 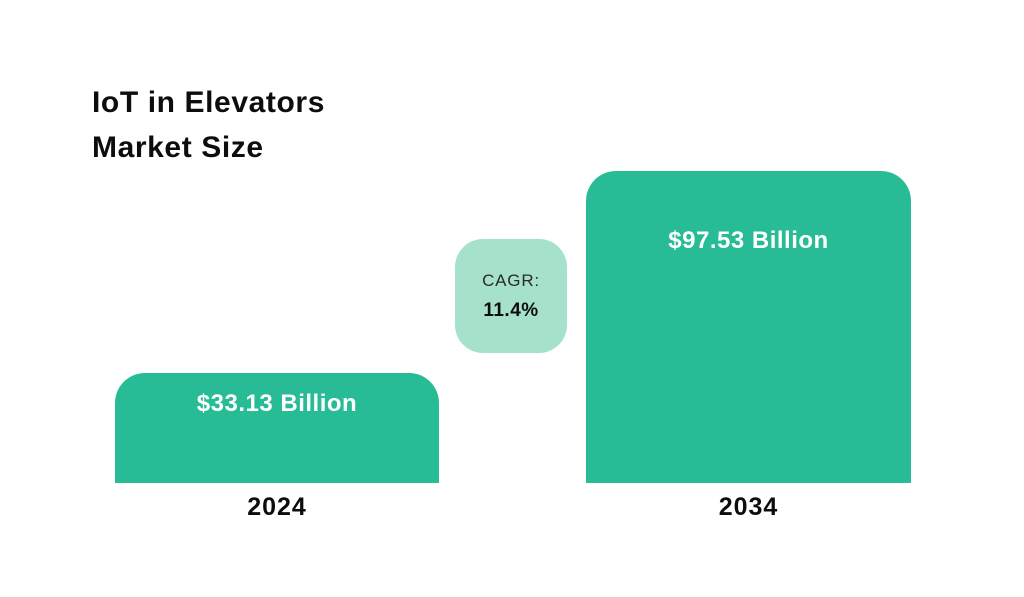 I want to click on cagr-badge-value: 11.4%, so click(x=511, y=310).